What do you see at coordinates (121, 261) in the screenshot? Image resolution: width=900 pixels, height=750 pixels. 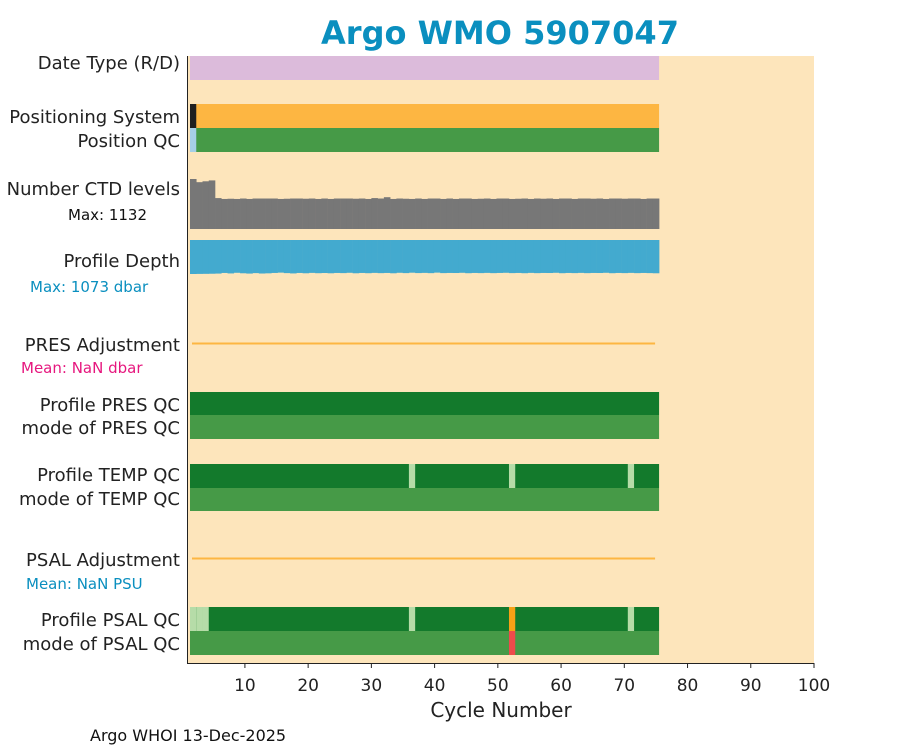 I see `row-label: Profile Depth` at bounding box center [121, 261].